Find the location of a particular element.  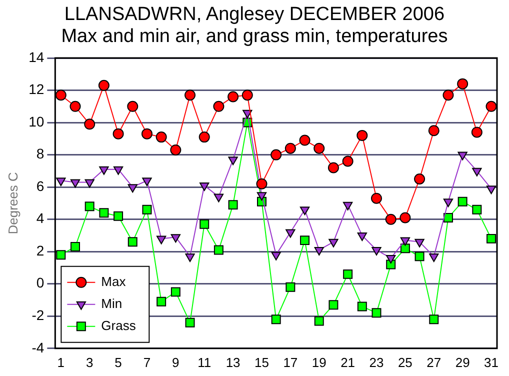

x-tick-label: 9 is located at coordinates (176, 362).